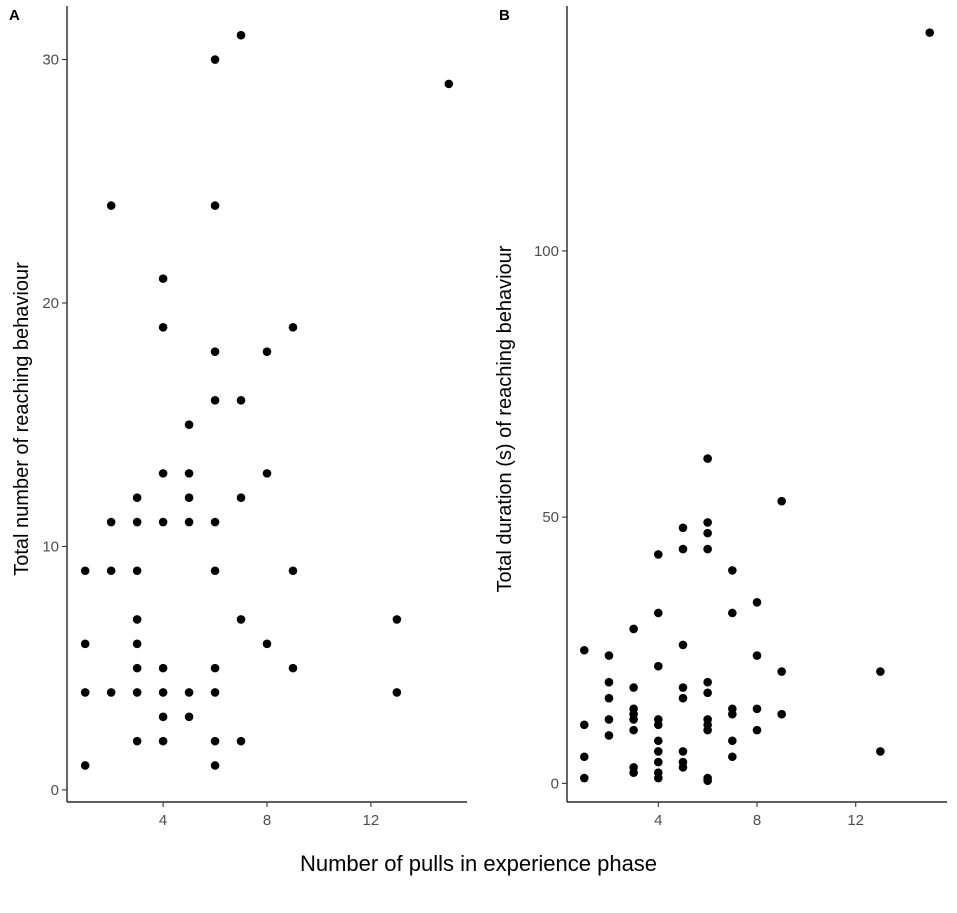 The width and height of the screenshot is (957, 913). Describe the element at coordinates (50, 546) in the screenshot. I see `y-tick-label: 10` at that location.